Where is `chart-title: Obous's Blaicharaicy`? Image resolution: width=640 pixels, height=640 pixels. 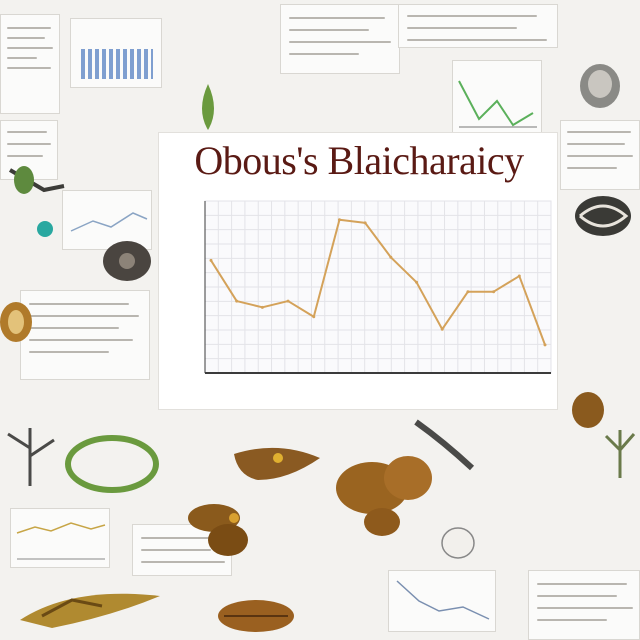 chart-title: Obous's Blaicharaicy is located at coordinates (359, 160).